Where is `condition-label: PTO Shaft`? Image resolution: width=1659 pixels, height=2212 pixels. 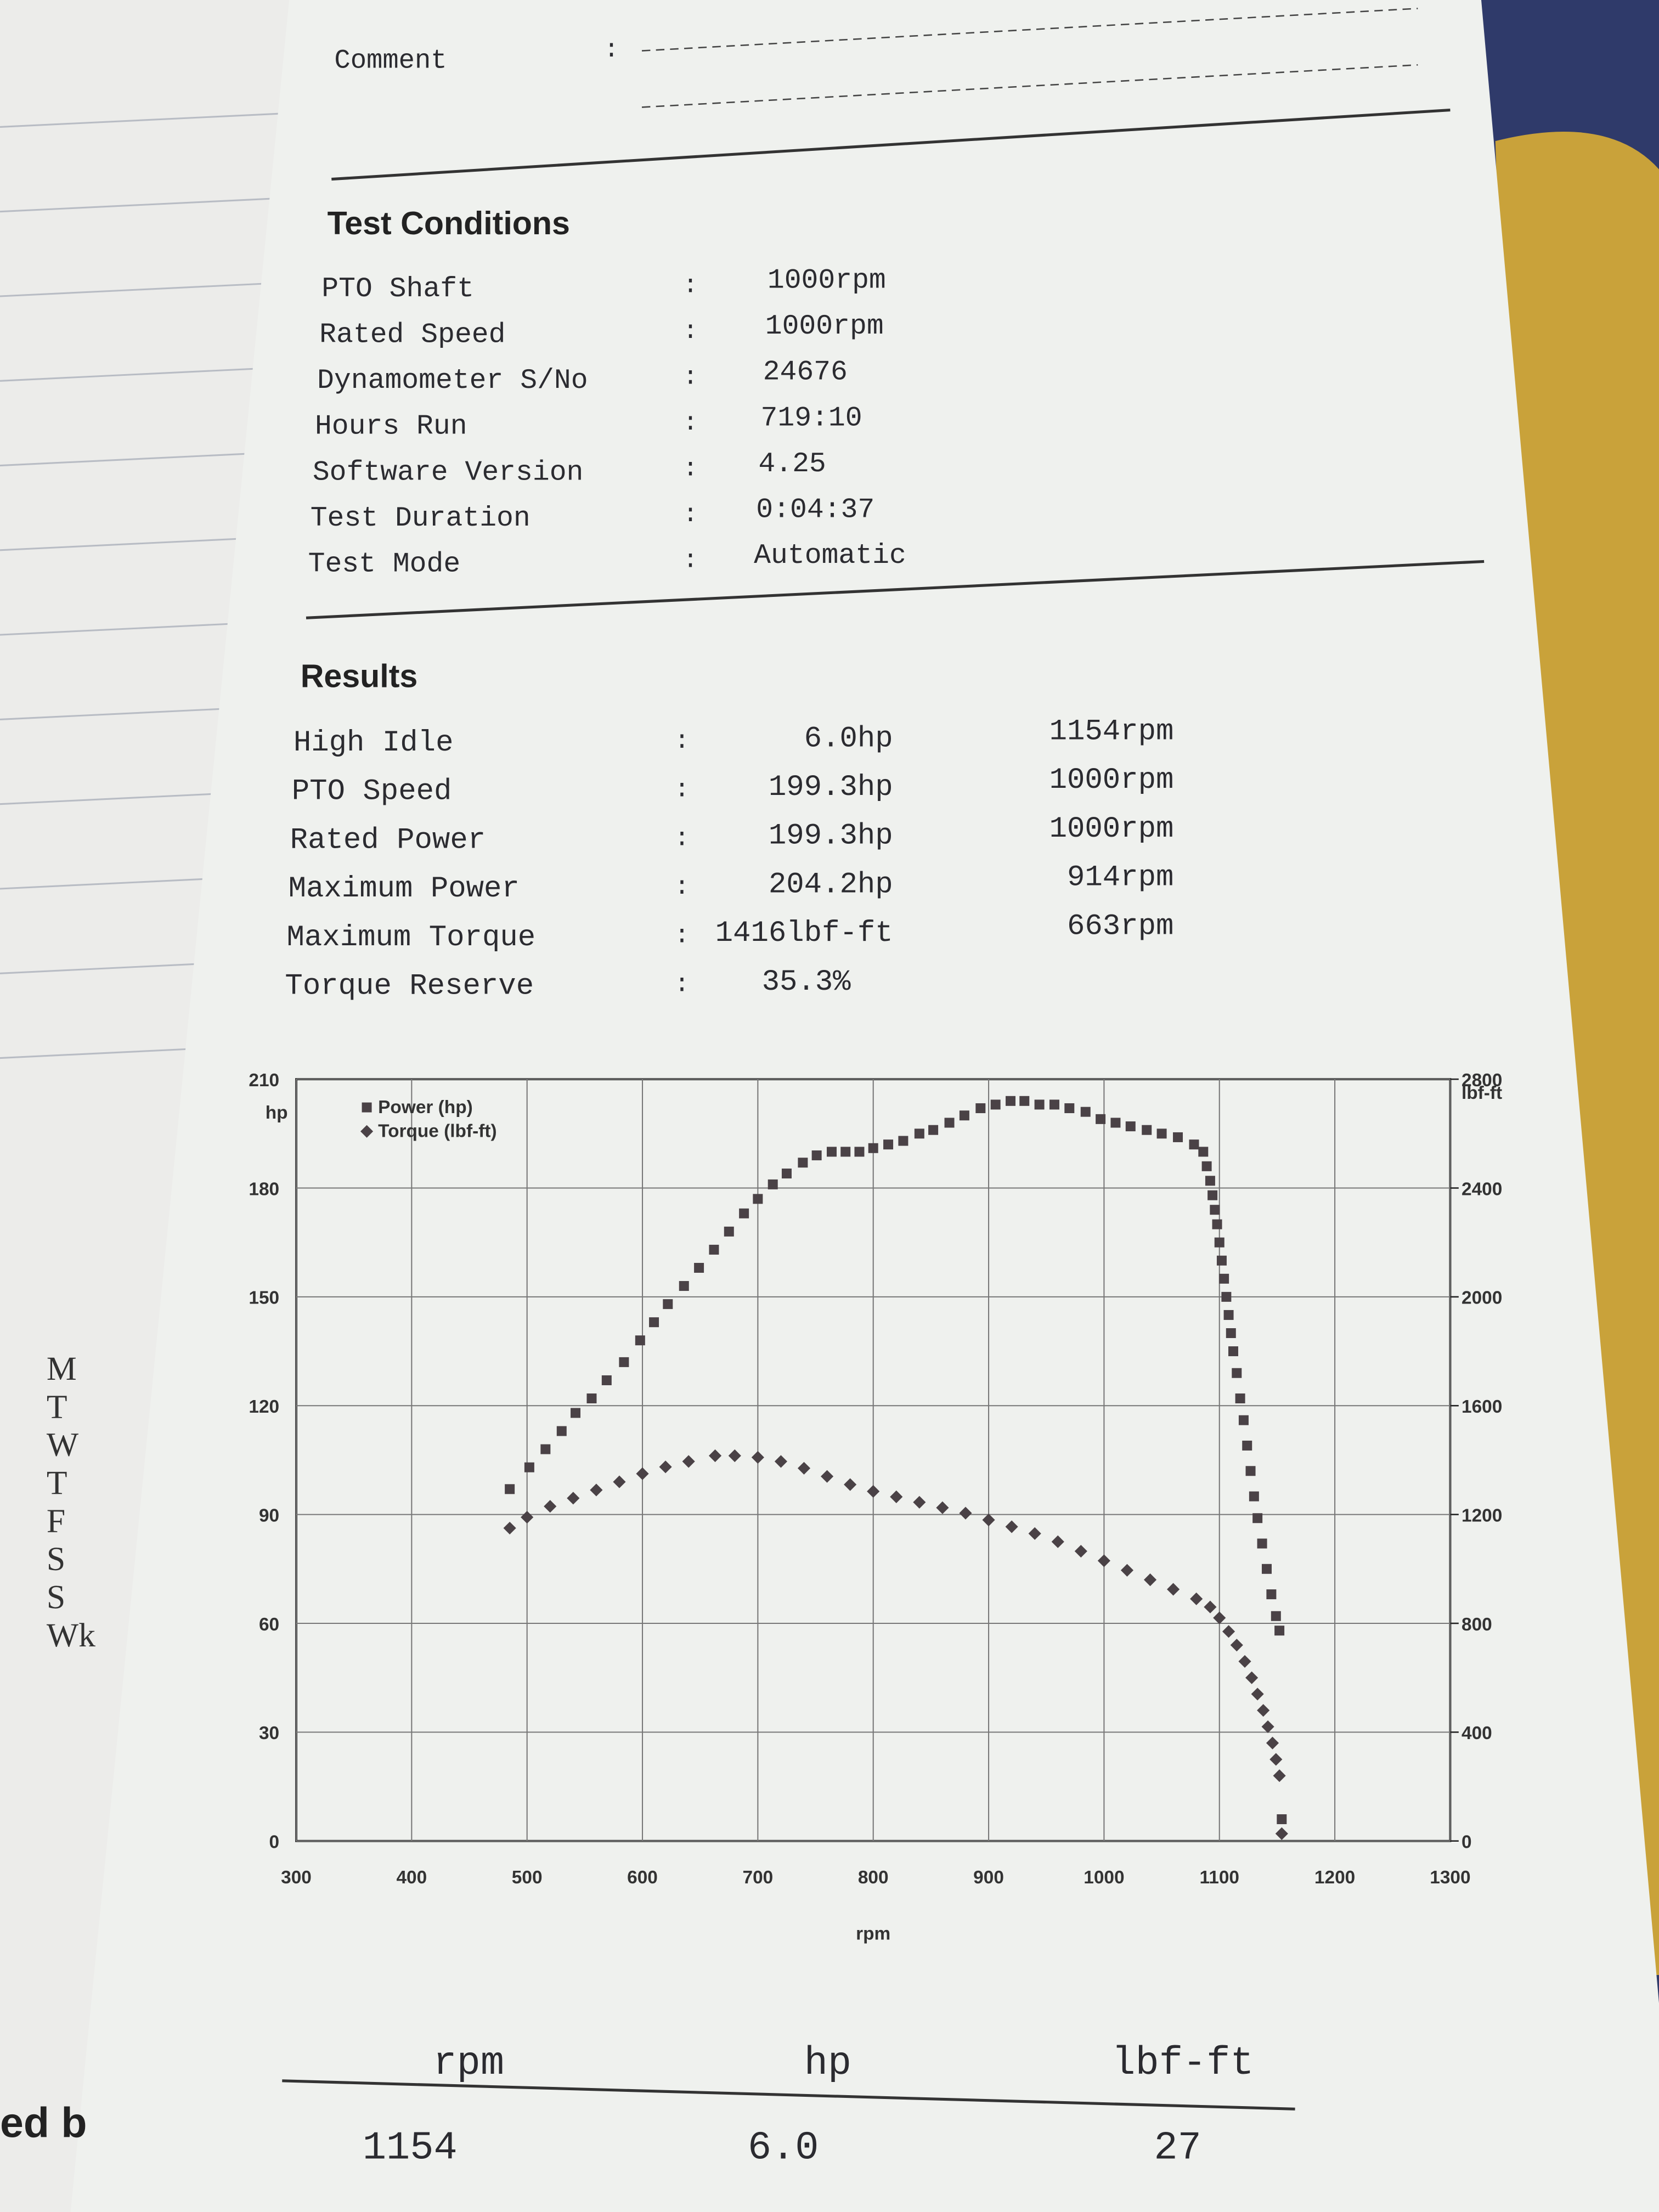 condition-label: PTO Shaft is located at coordinates (398, 289).